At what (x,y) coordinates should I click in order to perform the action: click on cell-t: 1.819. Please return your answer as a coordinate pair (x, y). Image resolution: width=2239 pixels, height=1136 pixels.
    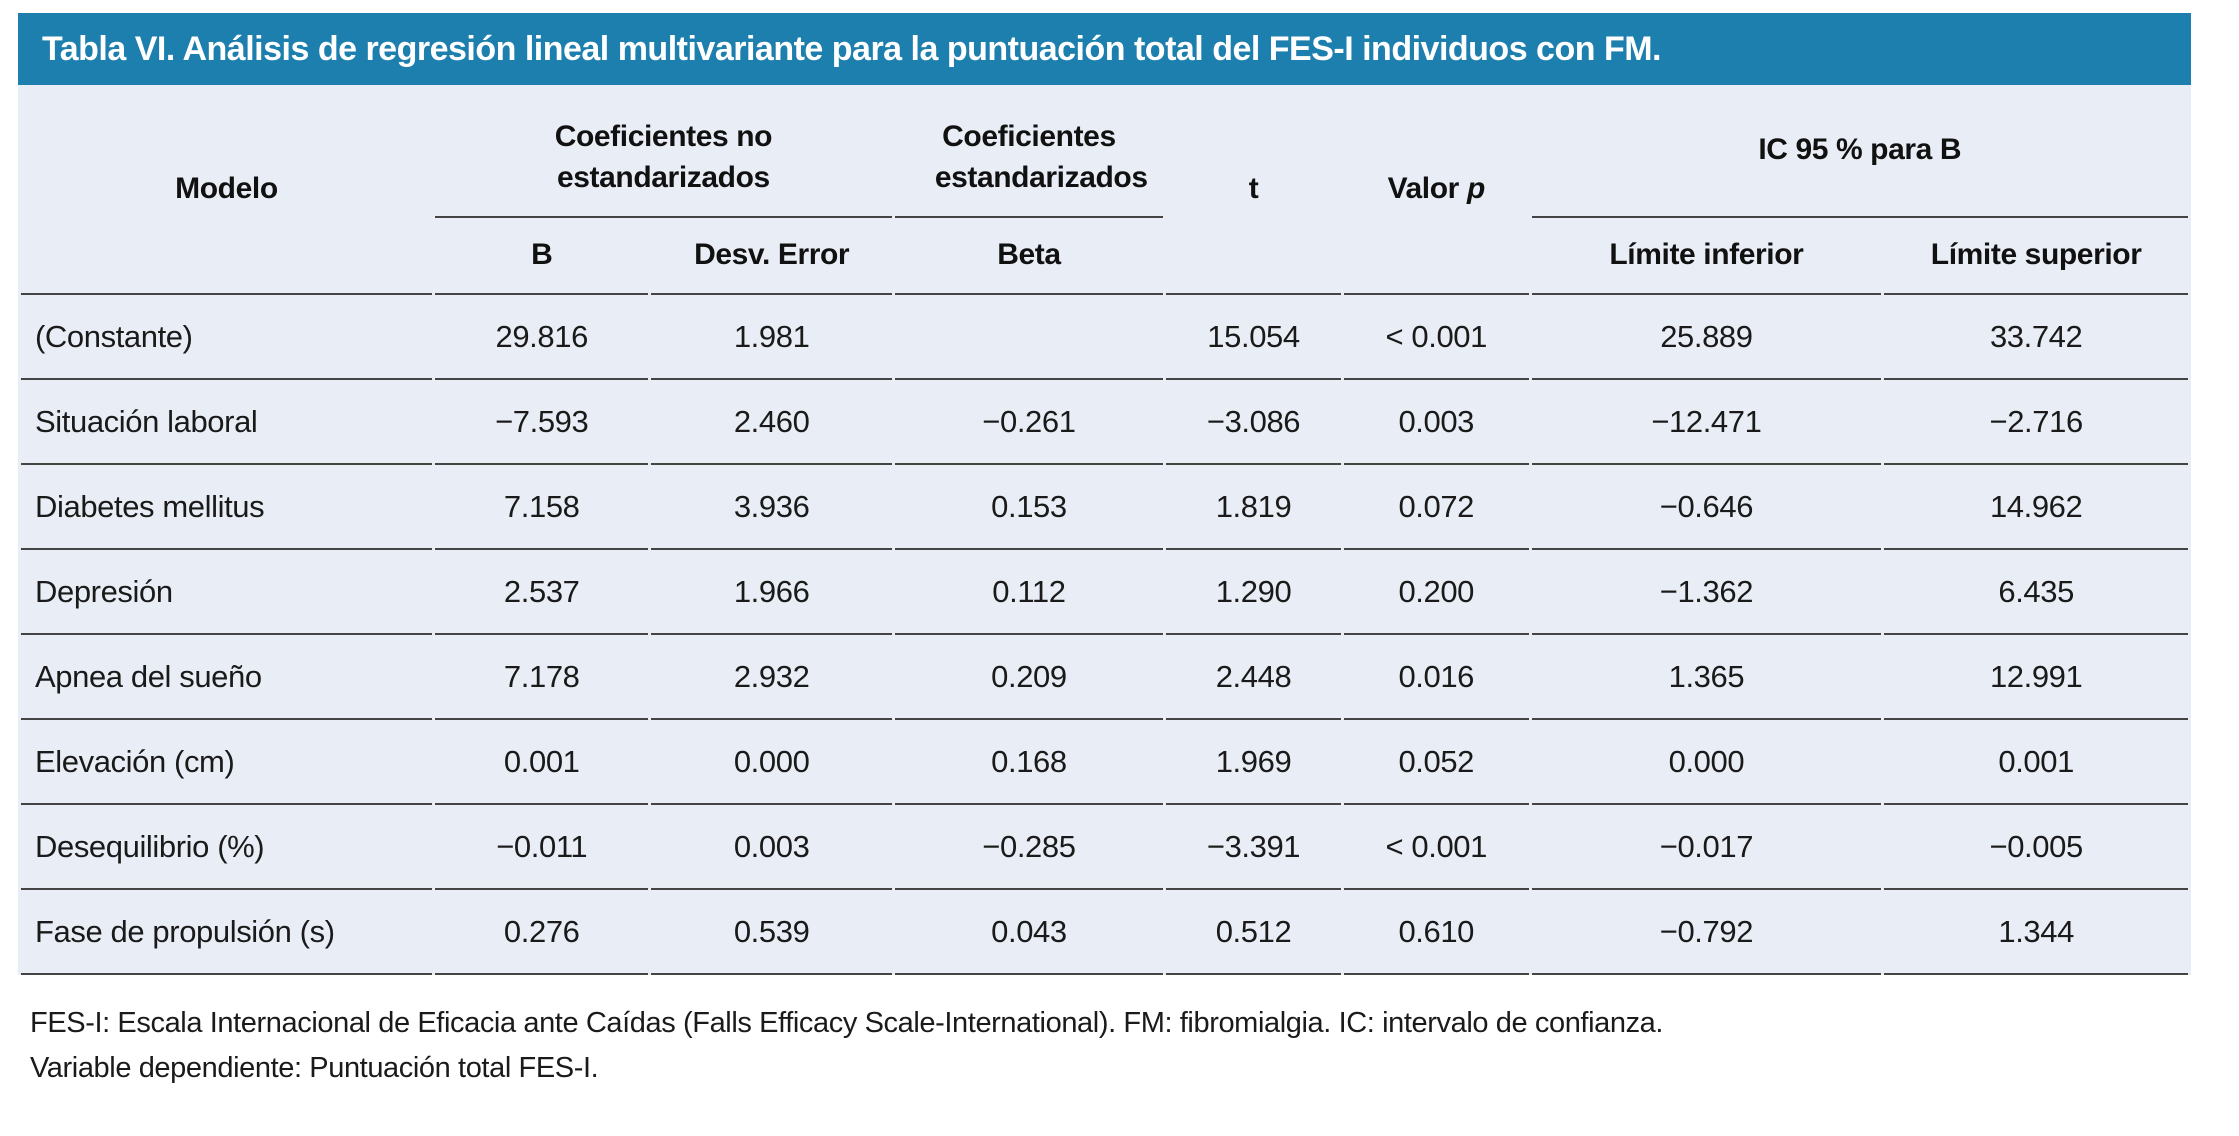
    Looking at the image, I should click on (1253, 507).